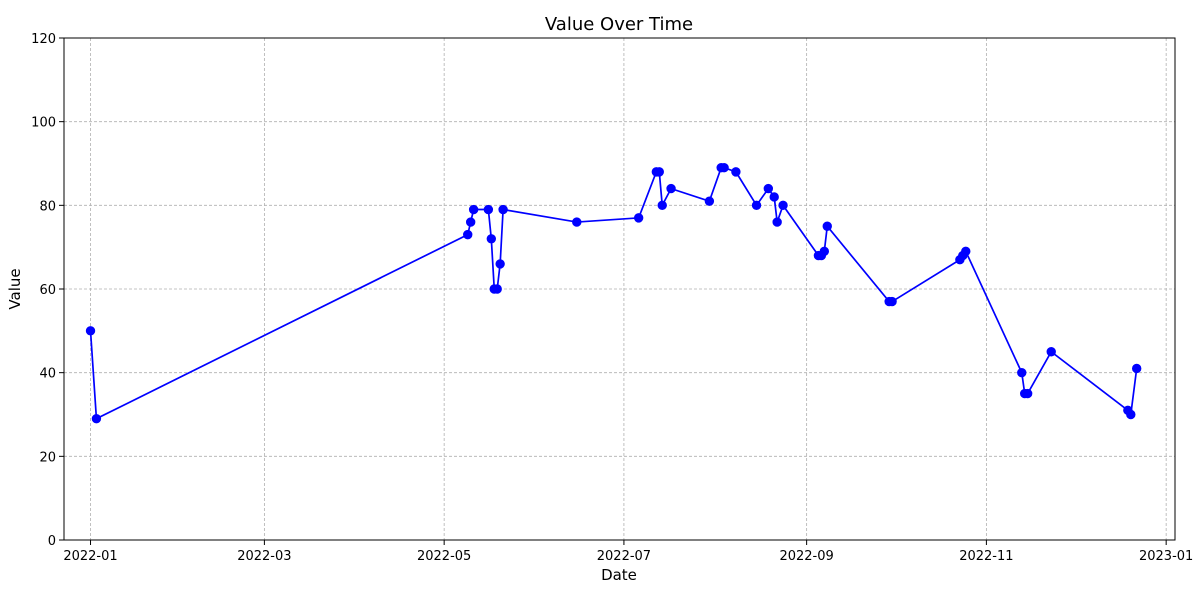 Image resolution: width=1200 pixels, height=600 pixels. I want to click on x-tick-label: 2022-09, so click(806, 556).